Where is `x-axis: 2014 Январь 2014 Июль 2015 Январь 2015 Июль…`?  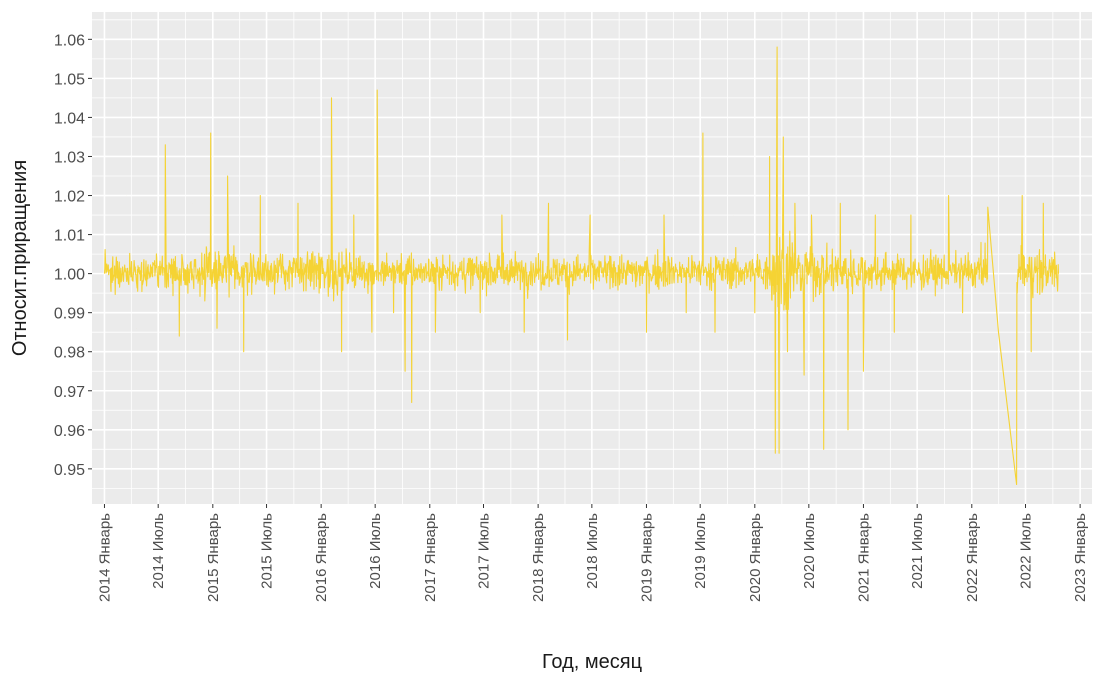 x-axis: 2014 Январь 2014 Июль 2015 Январь 2015 Июль… is located at coordinates (592, 553).